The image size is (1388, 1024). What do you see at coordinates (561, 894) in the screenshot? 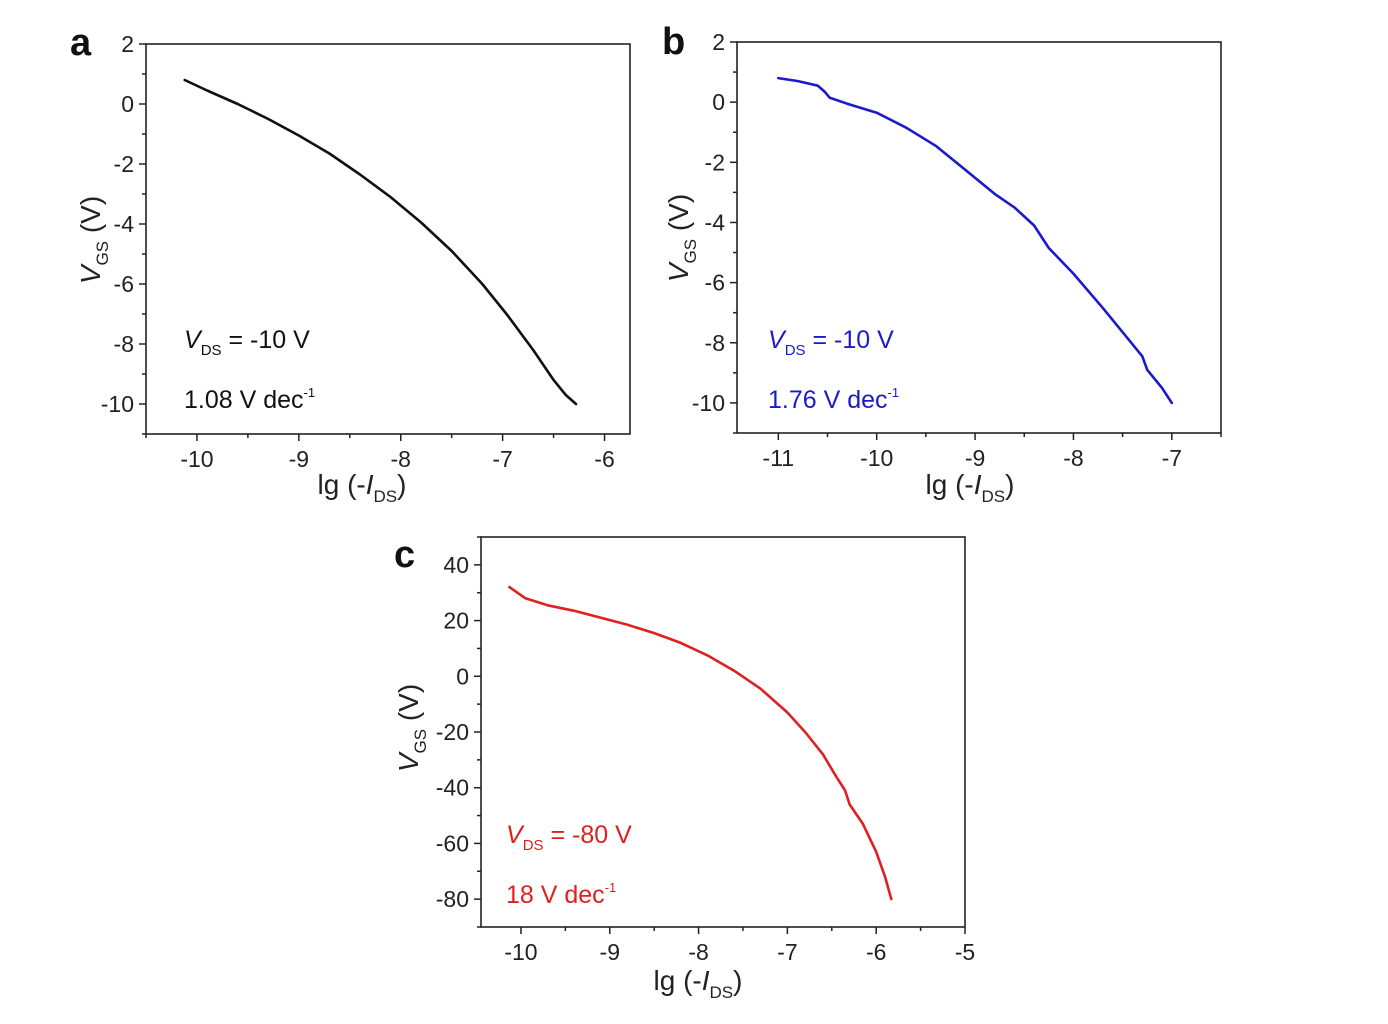
I see `swing-annotation: 18 V dec-1` at bounding box center [561, 894].